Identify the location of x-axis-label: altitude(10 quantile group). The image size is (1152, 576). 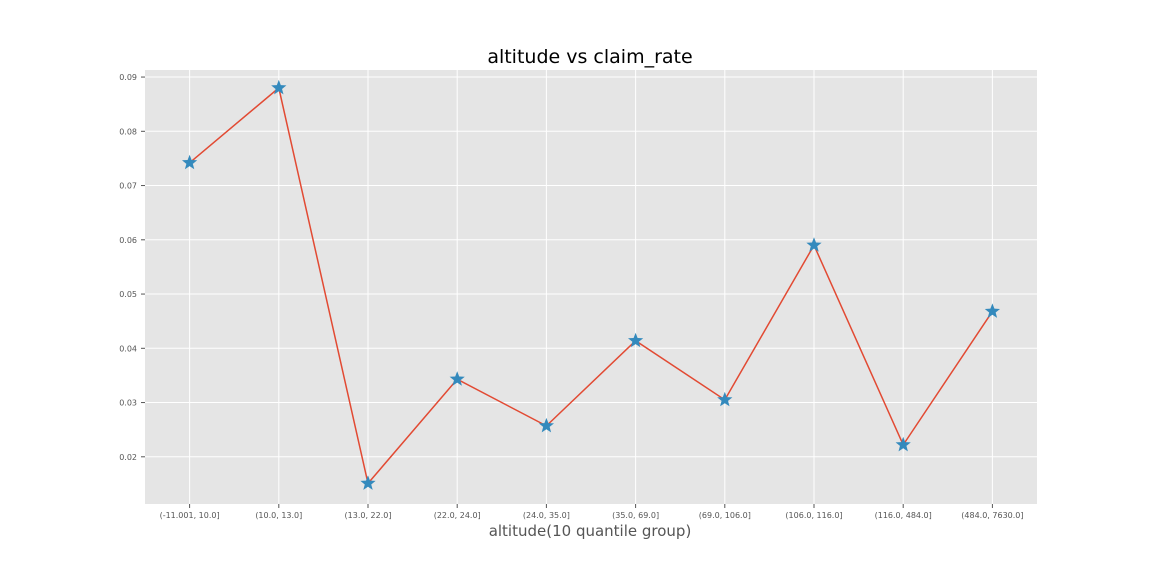
(590, 531).